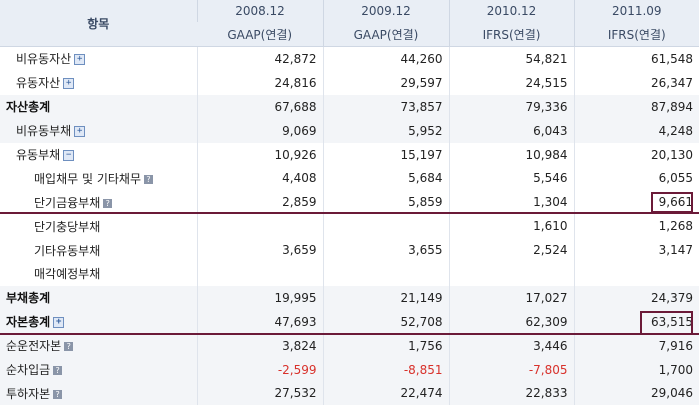 This screenshot has width=699, height=409. What do you see at coordinates (38, 83) in the screenshot?
I see `row-label: 유동자산` at bounding box center [38, 83].